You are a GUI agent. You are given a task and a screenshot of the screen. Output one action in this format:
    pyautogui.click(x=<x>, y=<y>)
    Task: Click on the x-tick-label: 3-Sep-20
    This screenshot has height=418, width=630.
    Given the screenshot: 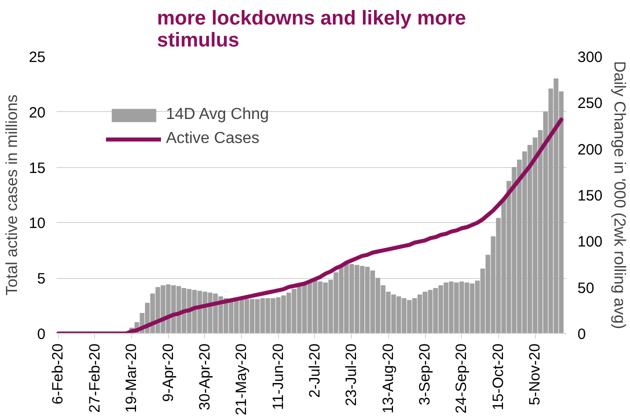 What is the action you would take?
    pyautogui.click(x=425, y=374)
    